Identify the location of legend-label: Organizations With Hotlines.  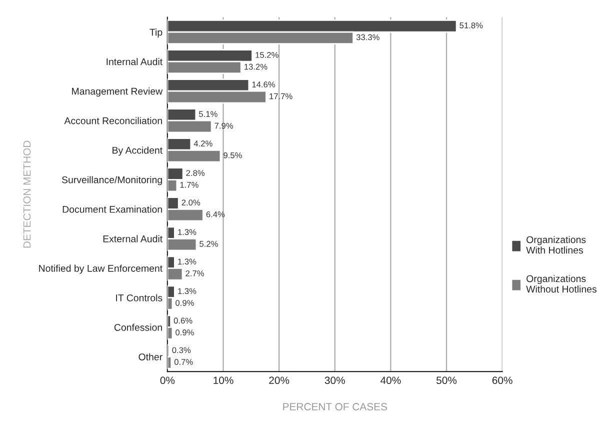
(556, 245).